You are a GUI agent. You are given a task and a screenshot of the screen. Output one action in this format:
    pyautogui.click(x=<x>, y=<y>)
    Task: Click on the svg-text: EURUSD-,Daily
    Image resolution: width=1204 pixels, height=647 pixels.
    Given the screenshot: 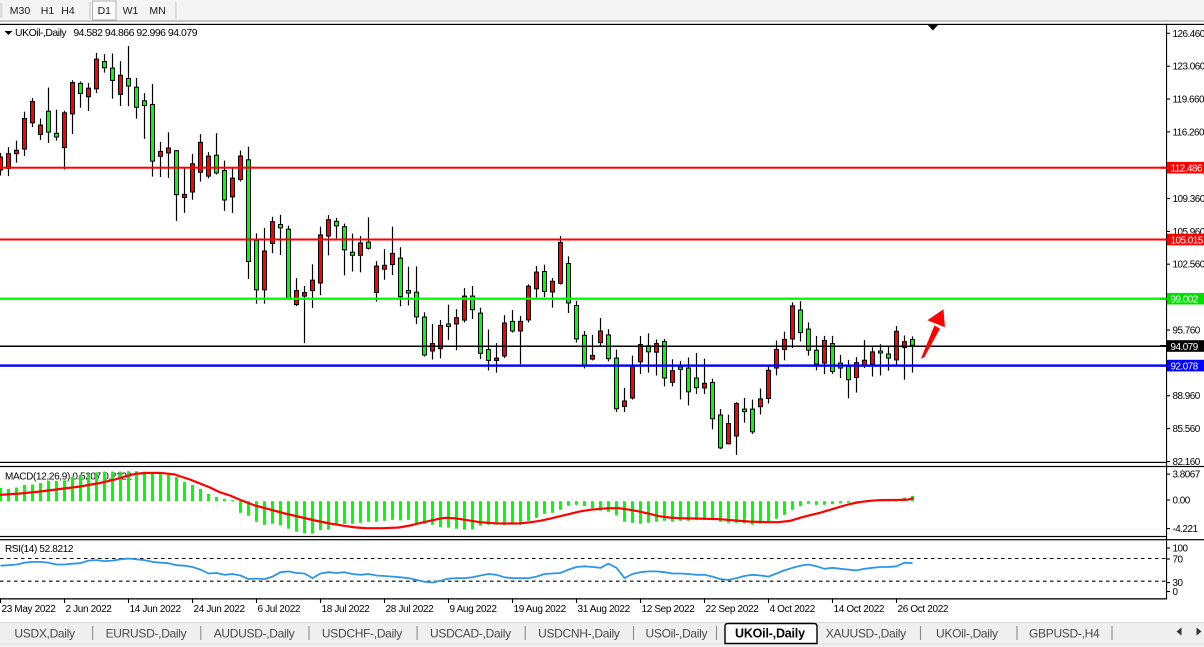 What is the action you would take?
    pyautogui.click(x=146, y=634)
    